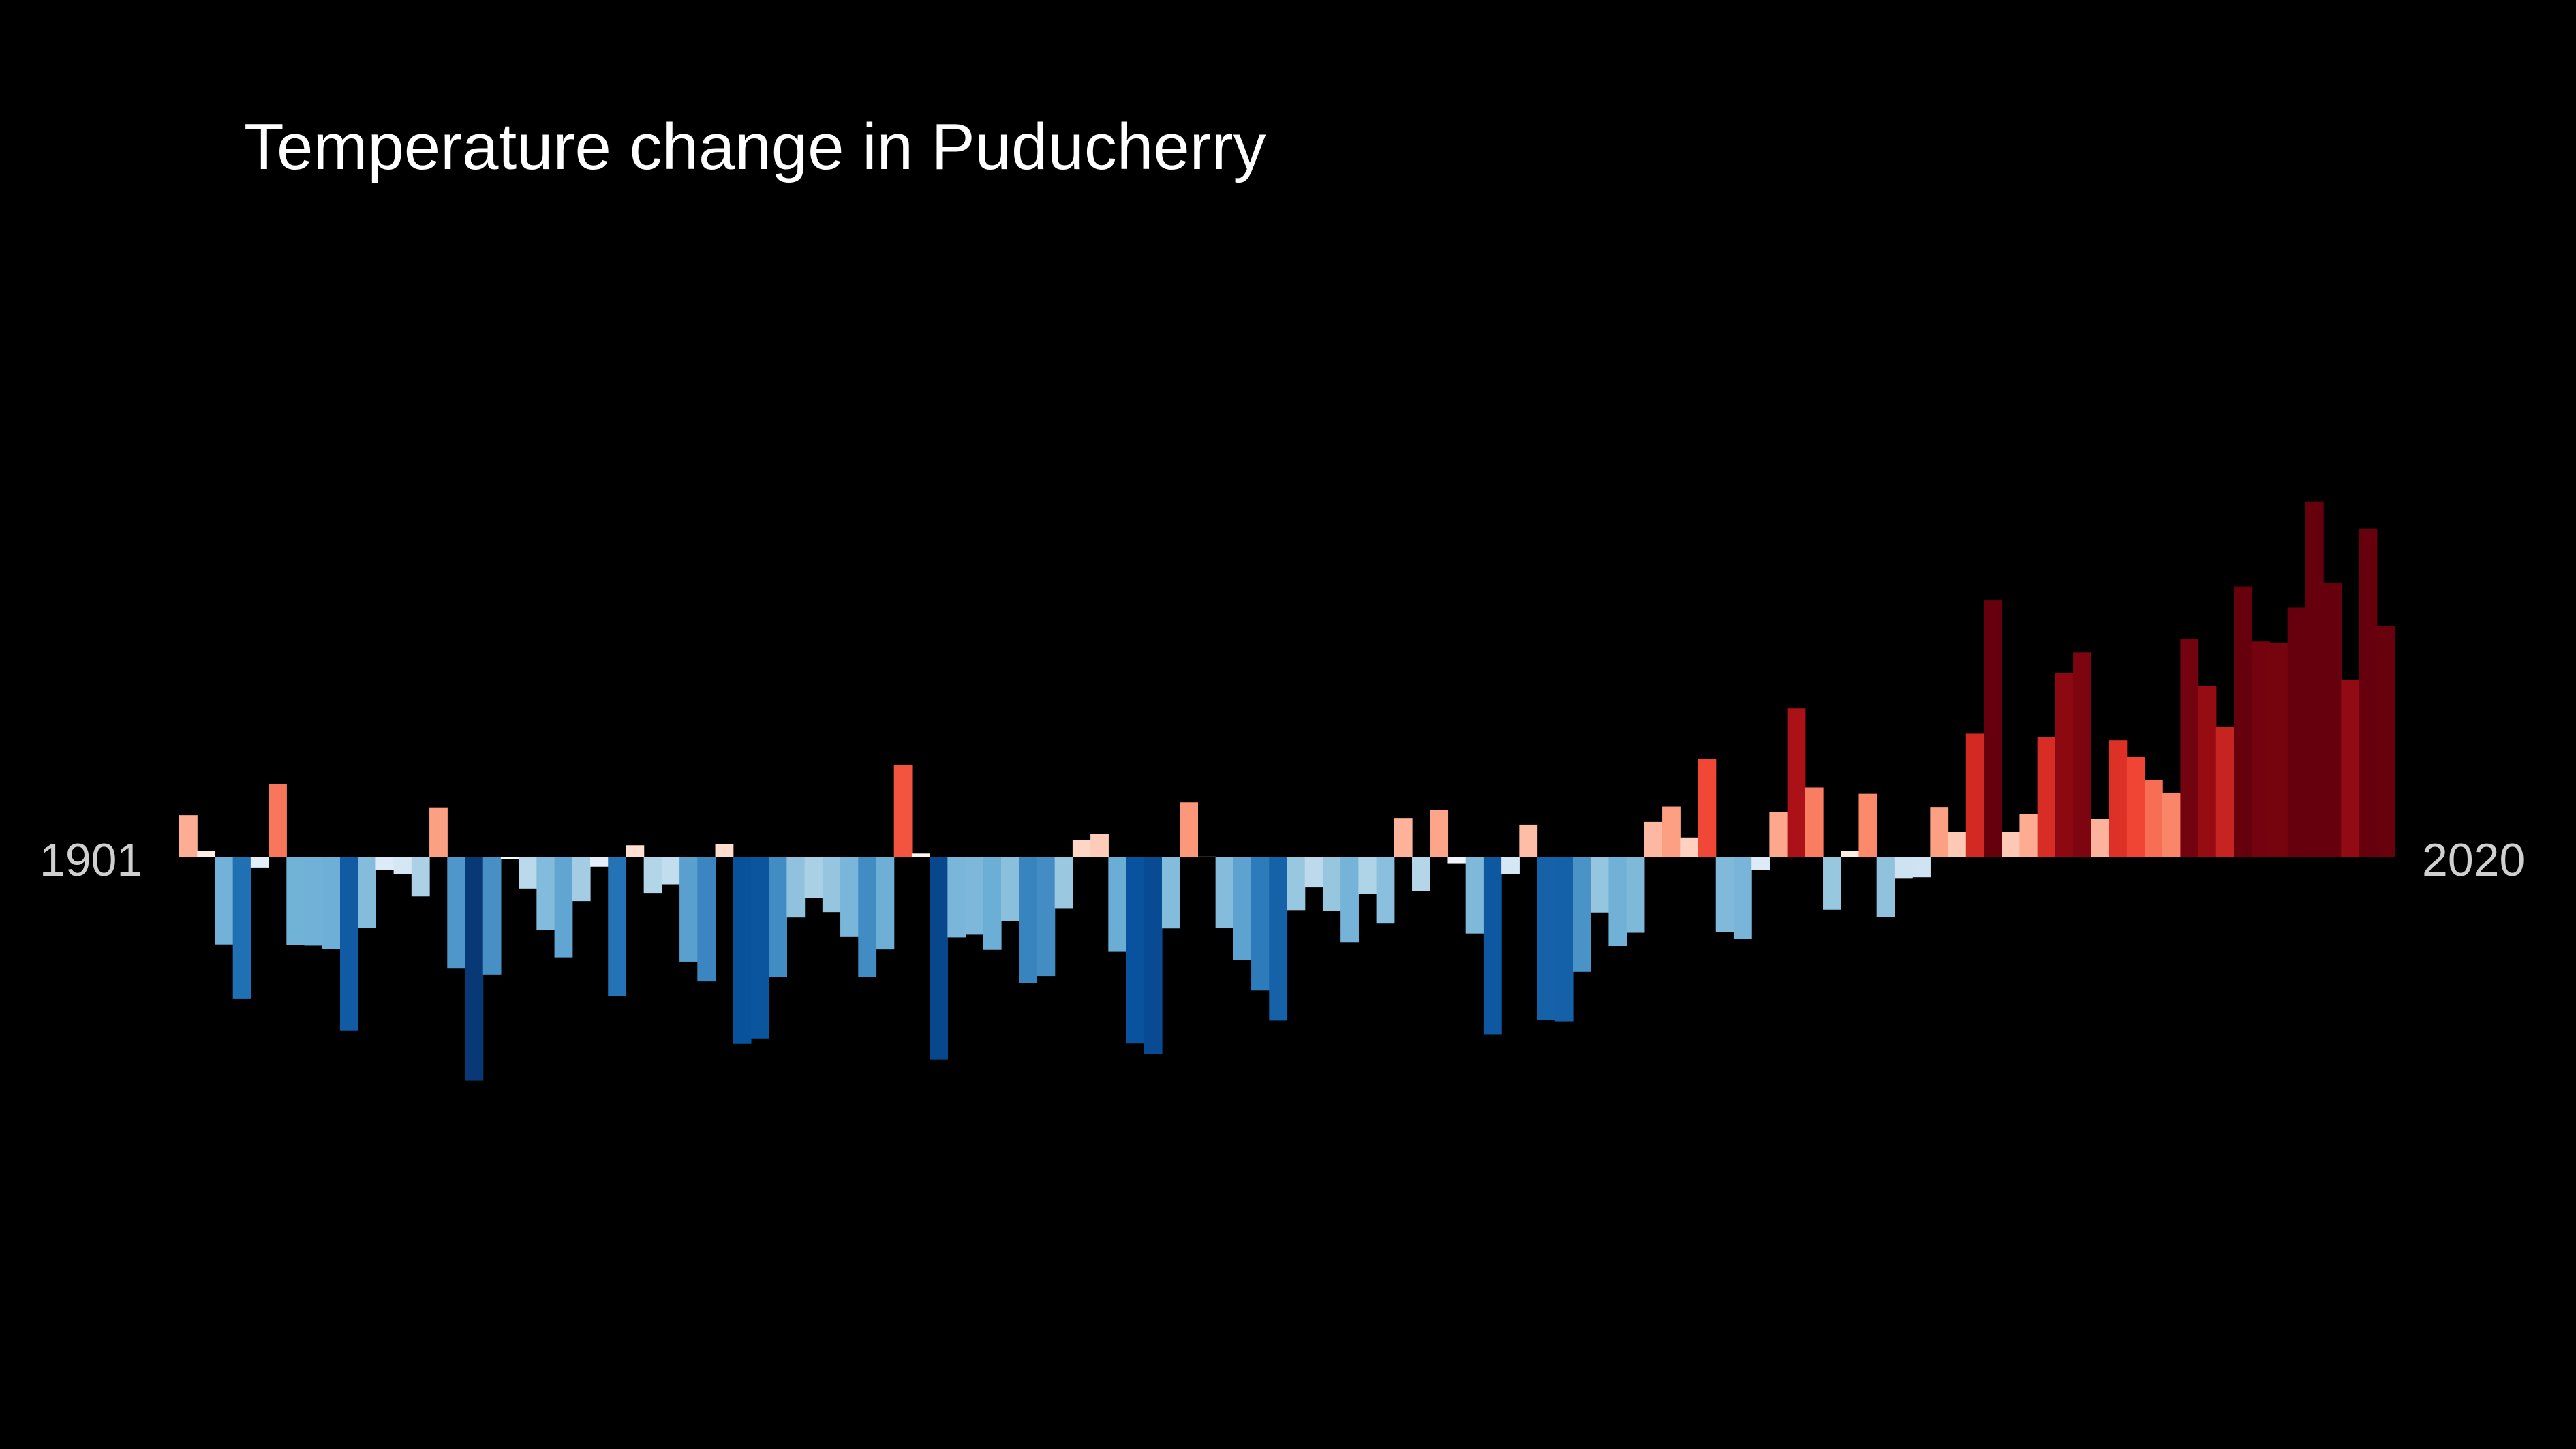  Describe the element at coordinates (1170, 893) in the screenshot. I see `bar-1956` at that location.